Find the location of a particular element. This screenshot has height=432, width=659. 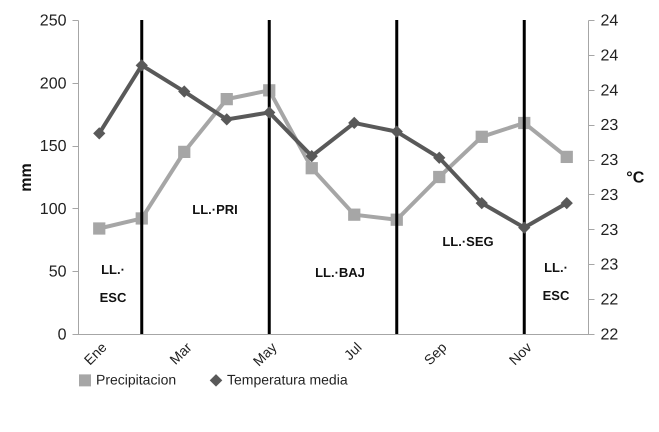

x-tick-label: Nov is located at coordinates (520, 353).